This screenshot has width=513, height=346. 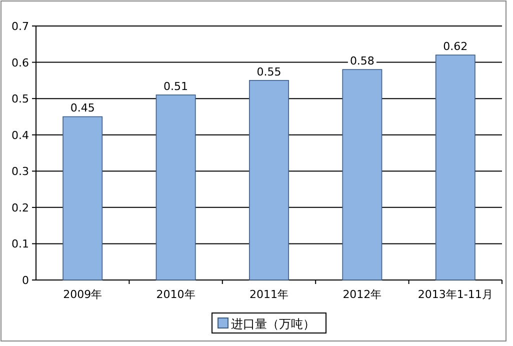 What do you see at coordinates (269, 71) in the screenshot?
I see `data-label: 0.55` at bounding box center [269, 71].